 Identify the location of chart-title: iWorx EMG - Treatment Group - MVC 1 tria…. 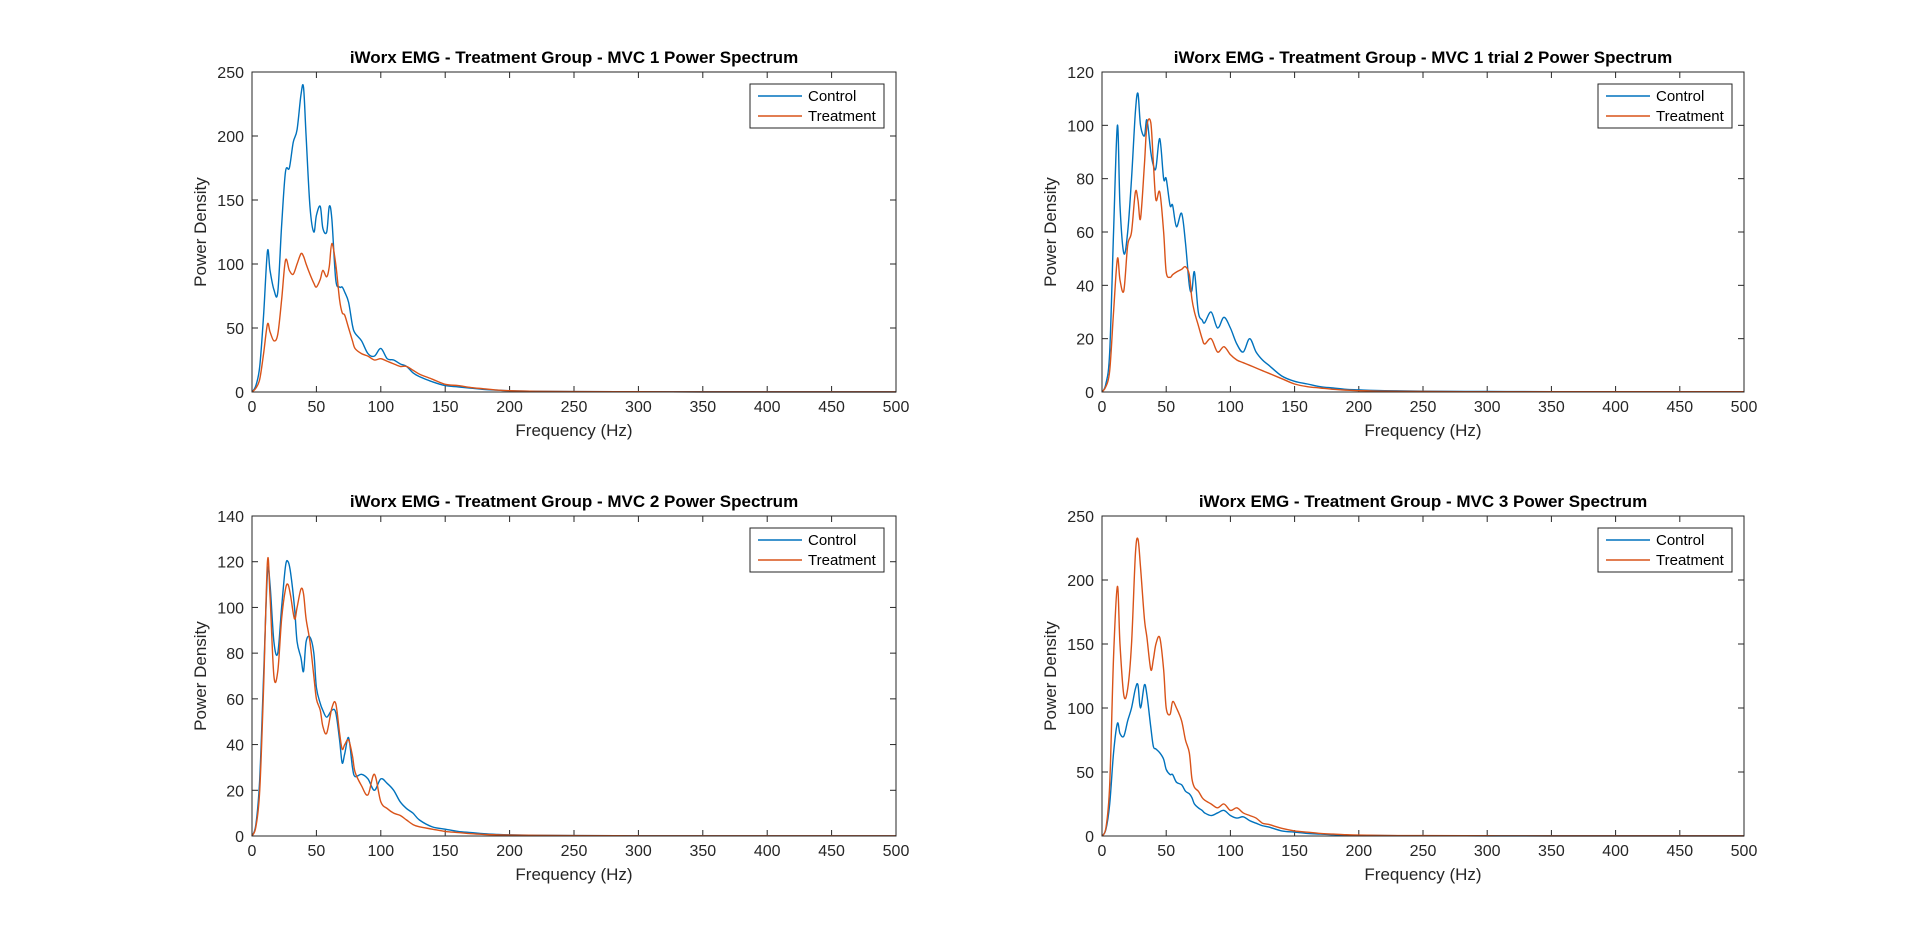
(1423, 57).